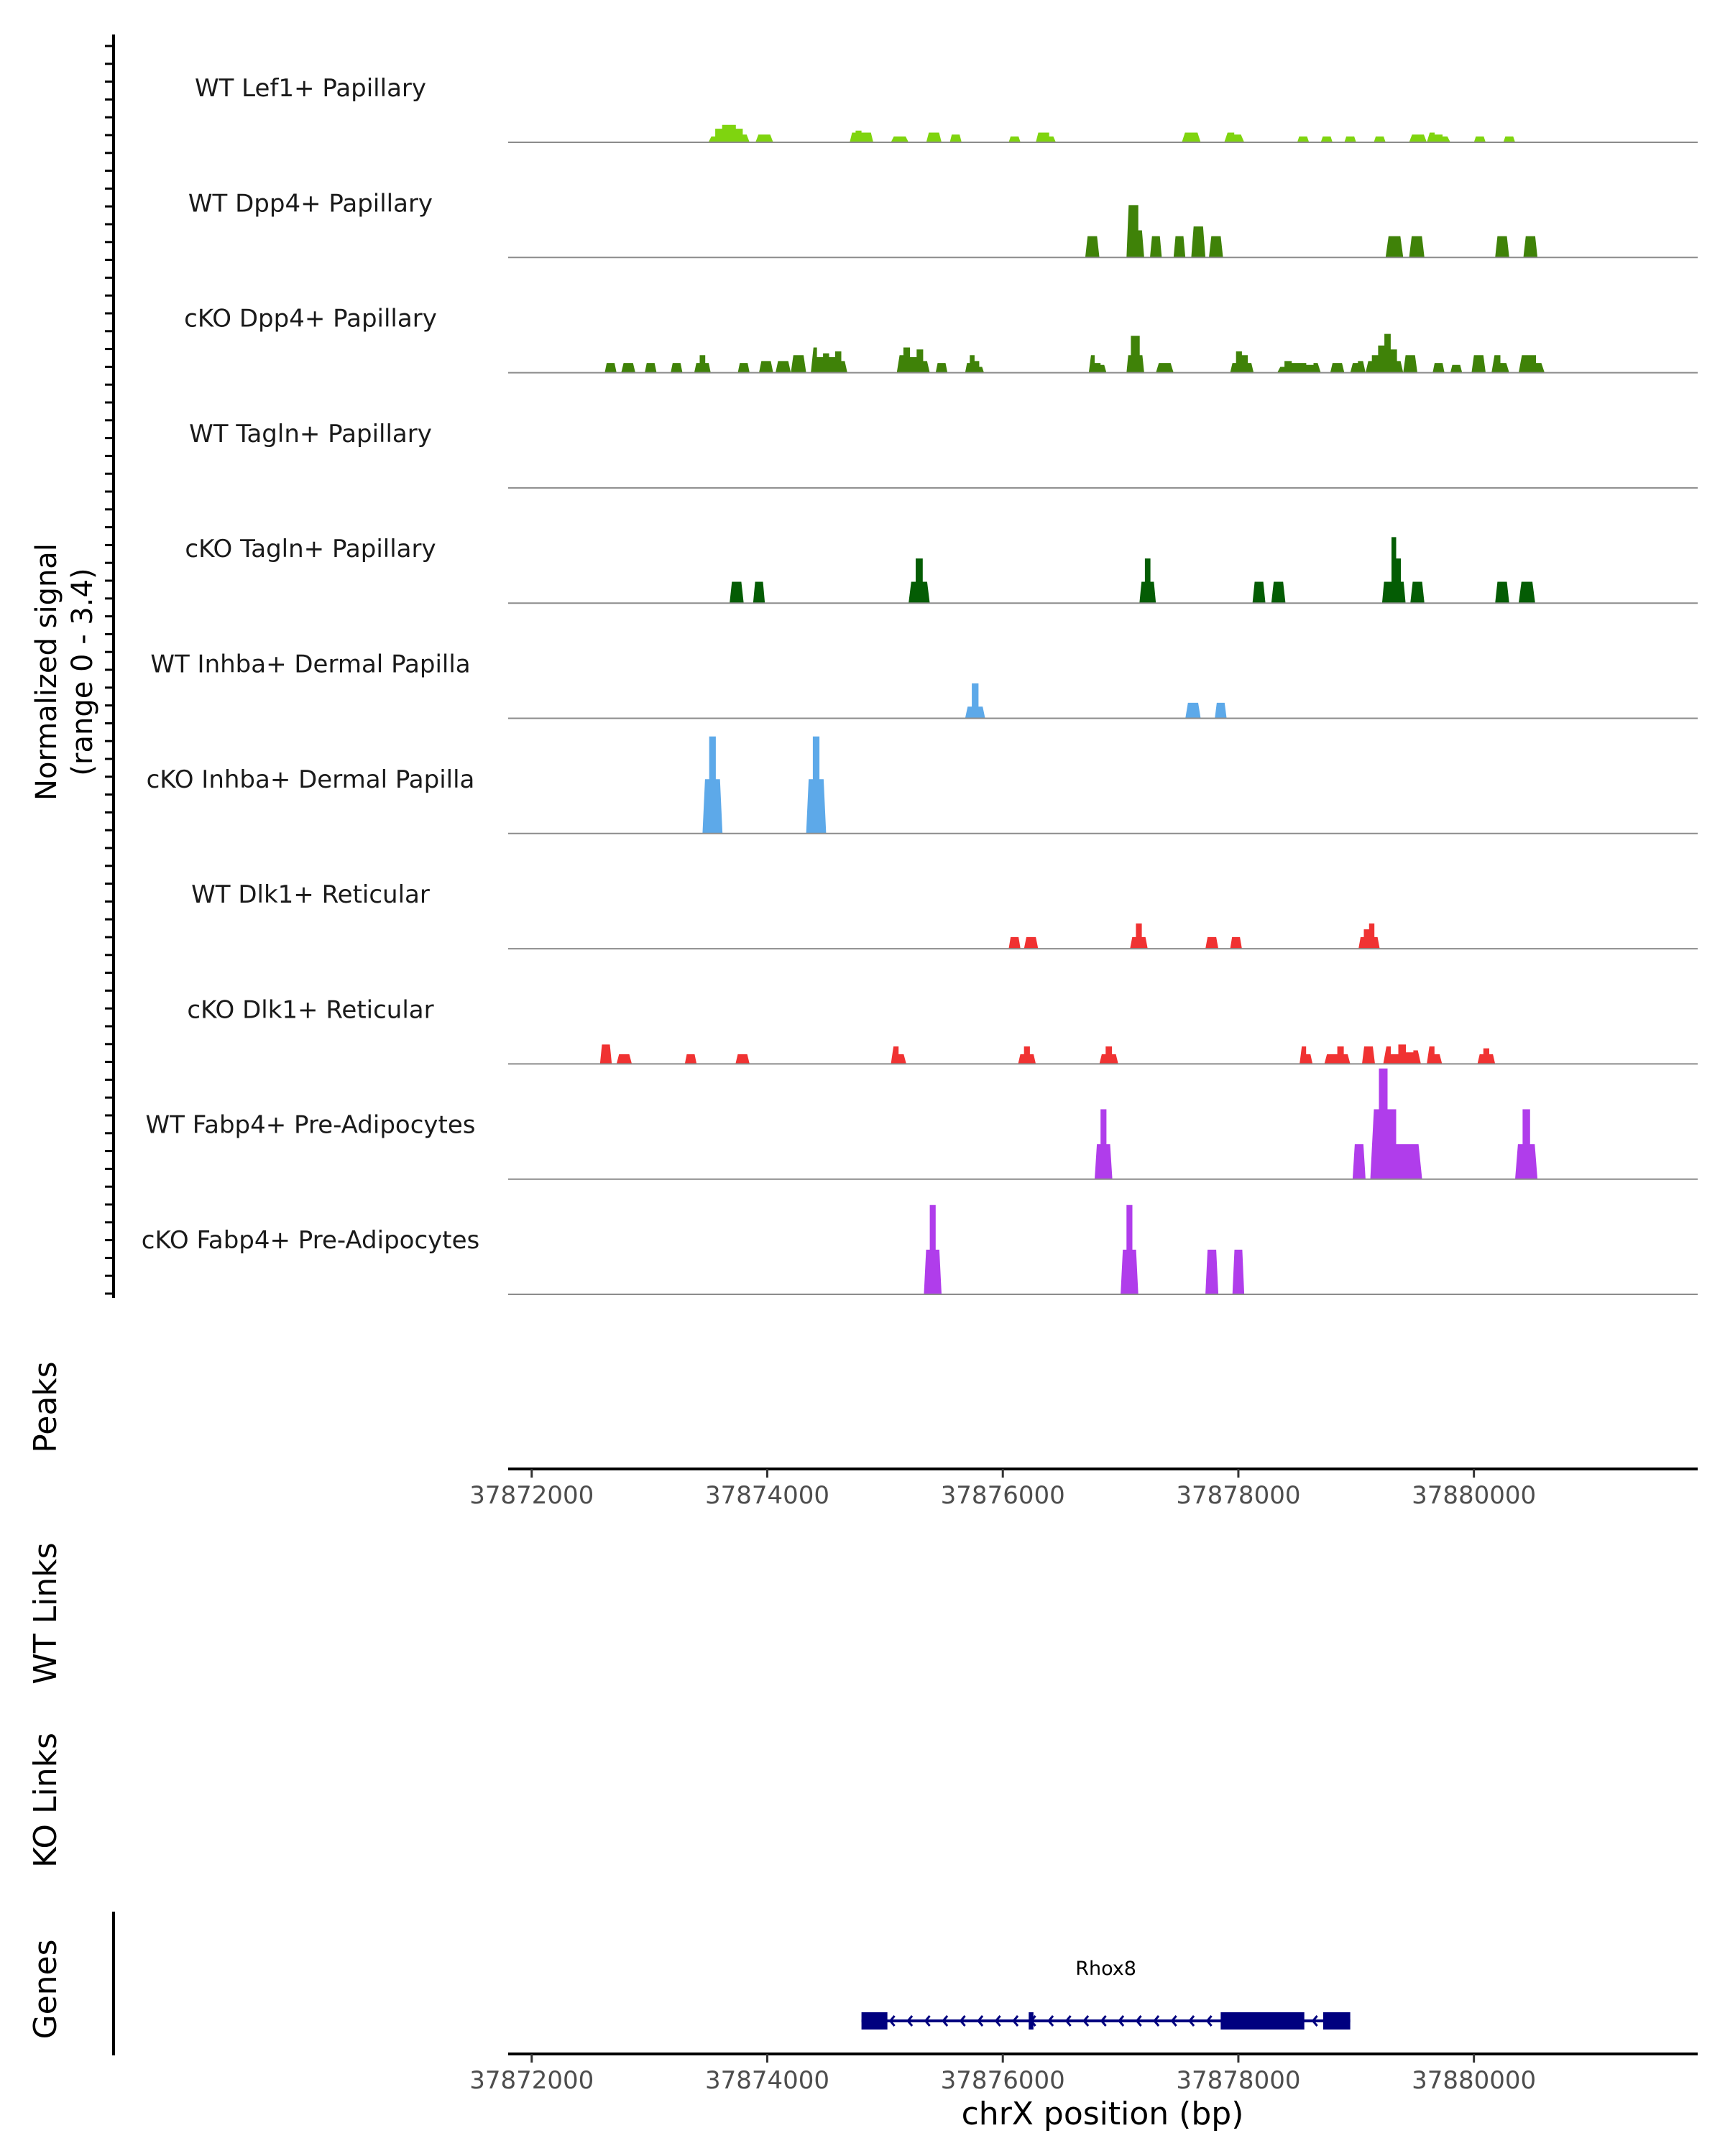 The height and width of the screenshot is (2156, 1725). I want to click on x-axis-tick-label: 37878000, so click(1238, 2080).